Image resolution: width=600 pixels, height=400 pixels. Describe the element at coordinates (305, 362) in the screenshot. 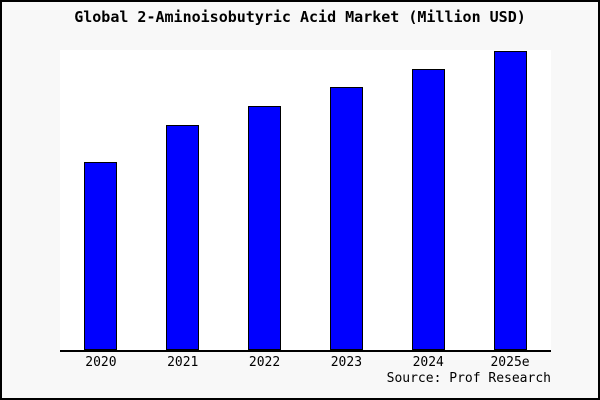

I see `x-axis-labels: 2020 2021 2022 2023 2024 2025e` at that location.